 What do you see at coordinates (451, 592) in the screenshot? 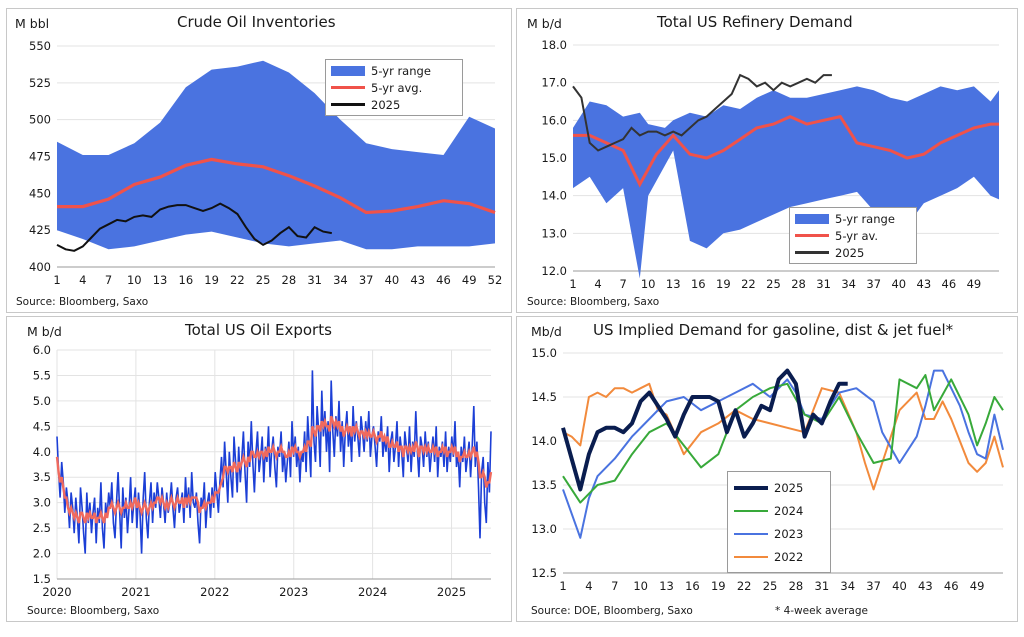
I see `x-tick-label: 2025` at bounding box center [451, 592].